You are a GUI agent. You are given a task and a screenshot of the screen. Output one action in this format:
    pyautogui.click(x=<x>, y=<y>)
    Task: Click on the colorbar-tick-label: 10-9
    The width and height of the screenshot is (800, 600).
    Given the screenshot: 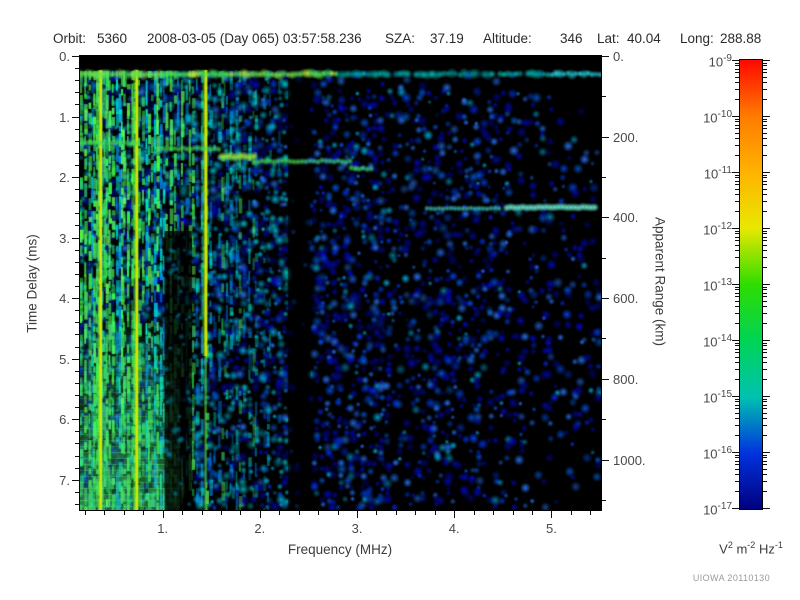 What is the action you would take?
    pyautogui.click(x=720, y=61)
    